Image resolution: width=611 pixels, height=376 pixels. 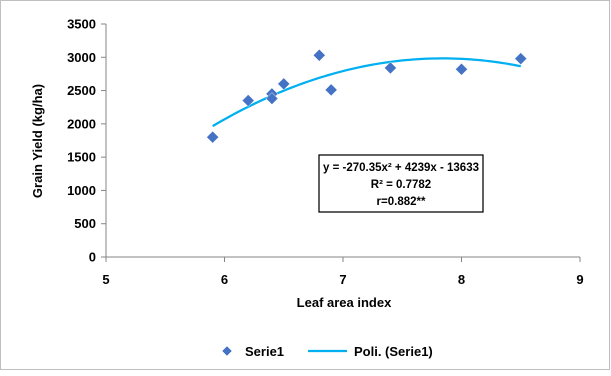 What do you see at coordinates (81, 190) in the screenshot?
I see `y-tick-label: 1000` at bounding box center [81, 190].